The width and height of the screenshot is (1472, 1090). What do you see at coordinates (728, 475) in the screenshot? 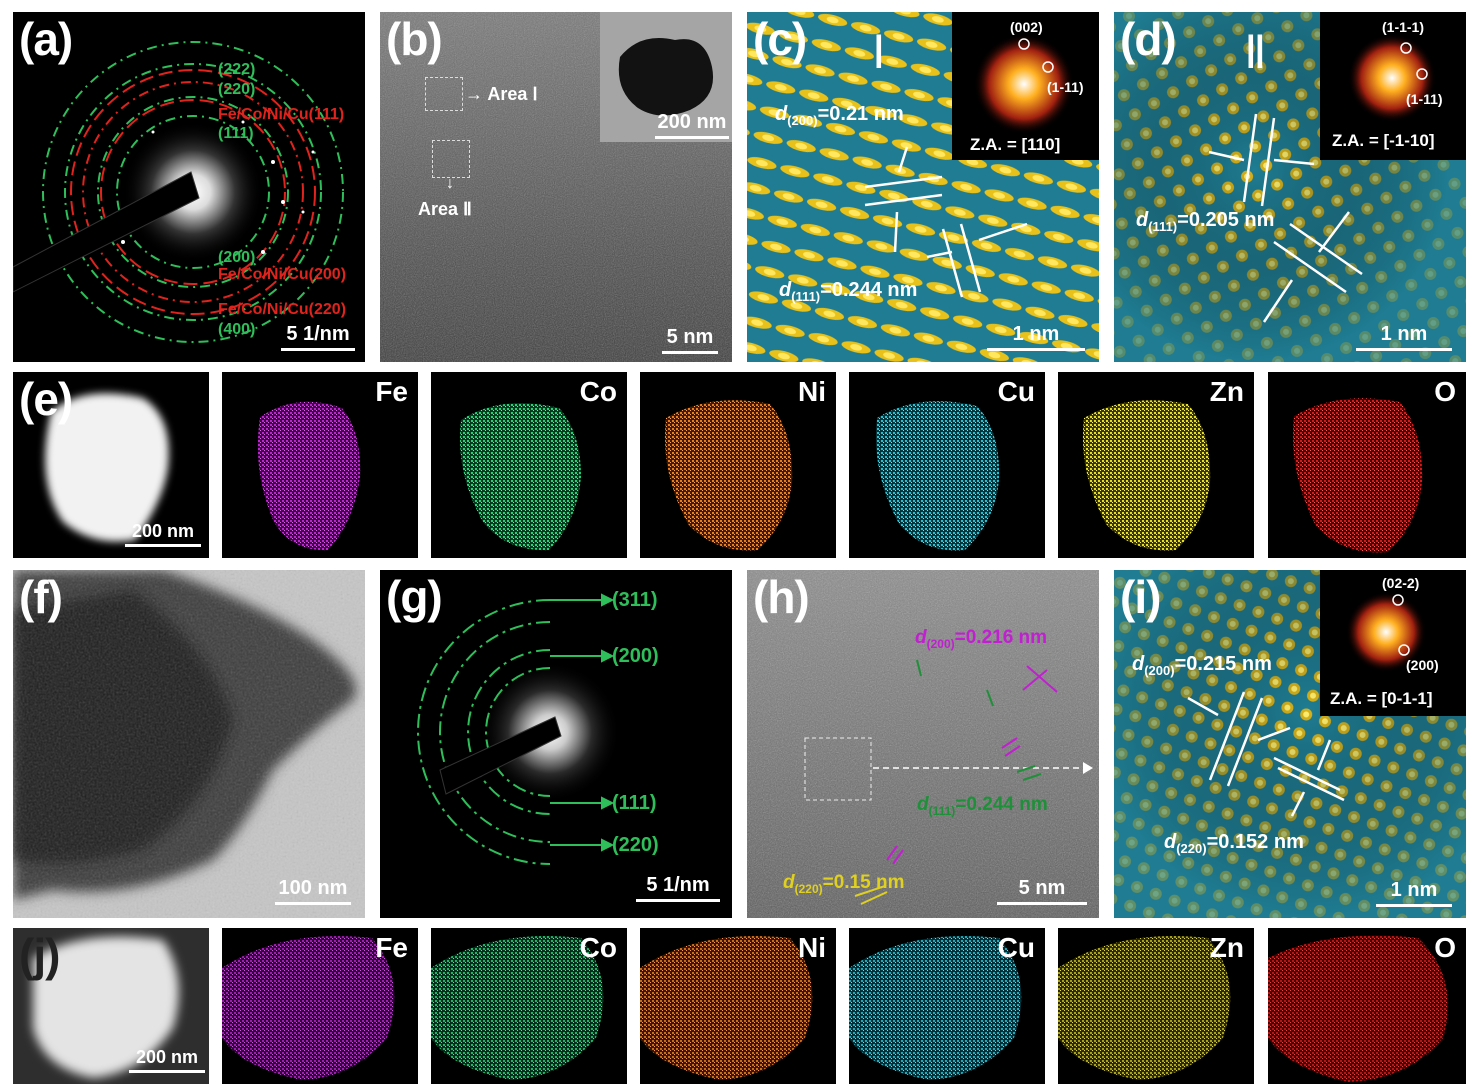
I see `eds-ni-e-image` at bounding box center [728, 475].